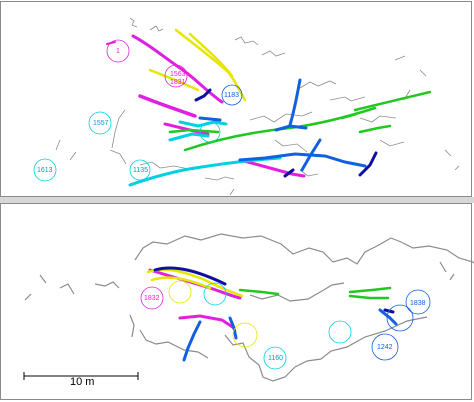 This screenshot has height=402, width=474. I want to click on bottom-labels: 1832 1838 1242 1160, so click(285, 328).